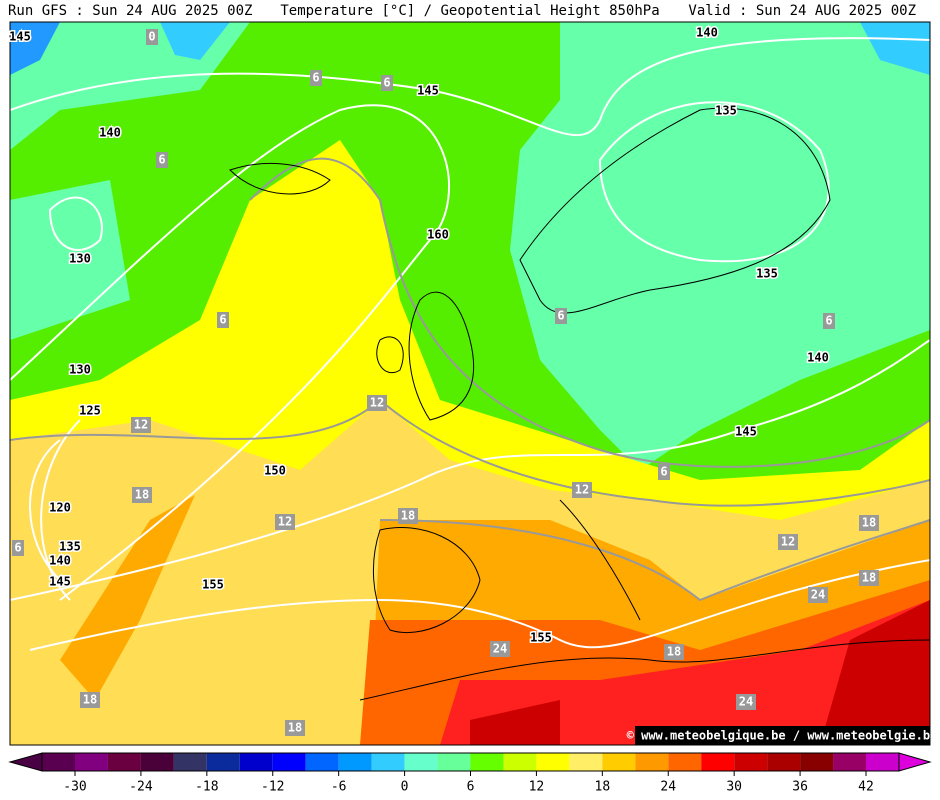 The height and width of the screenshot is (800, 940). What do you see at coordinates (130, 11) in the screenshot?
I see `header-run: Run GFS : Sun 24 AUG 2025 00Z` at bounding box center [130, 11].